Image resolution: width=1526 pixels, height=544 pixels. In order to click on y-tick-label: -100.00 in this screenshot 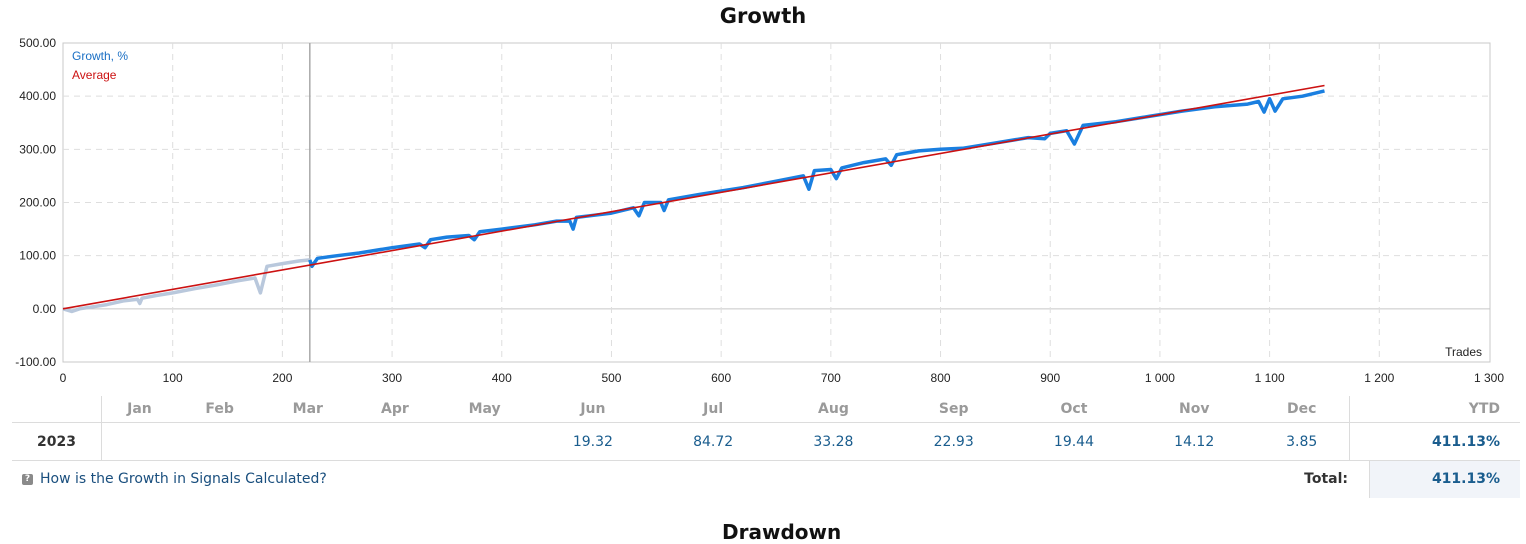, I will do `click(35, 362)`.